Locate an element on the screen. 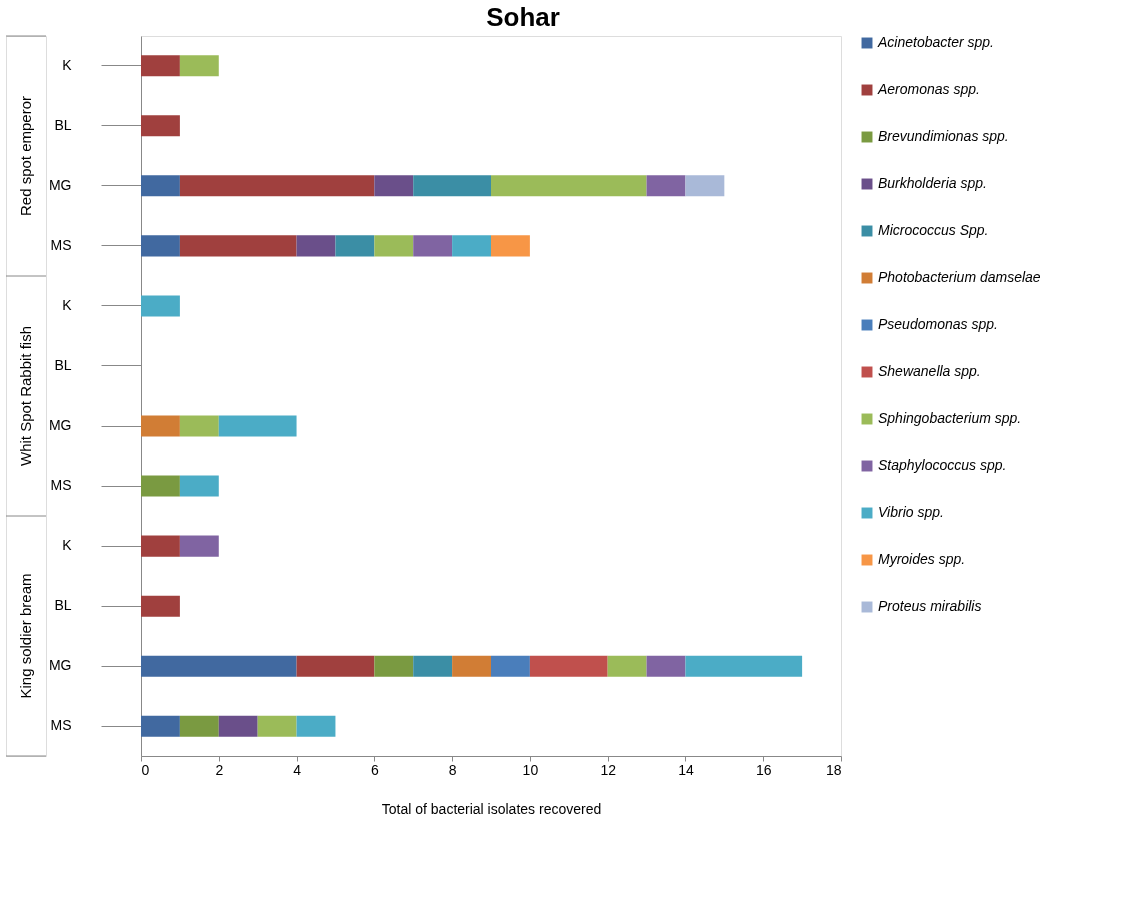  x-tick-label: 14 is located at coordinates (686, 769).